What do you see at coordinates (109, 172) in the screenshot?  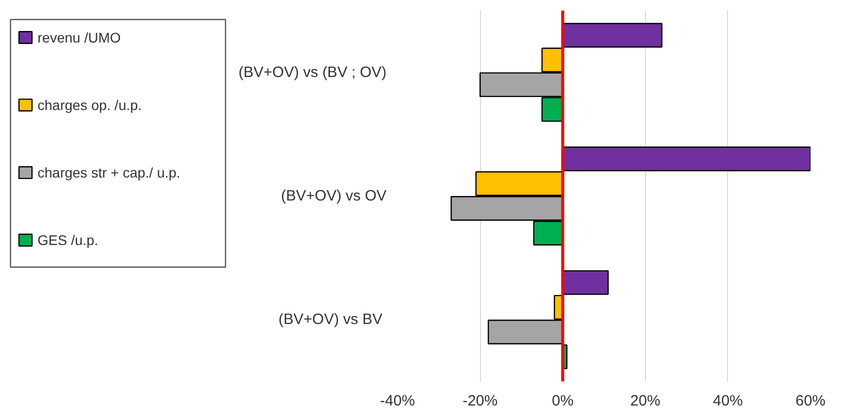 I see `legend-label: charges str + cap./ u.p.` at bounding box center [109, 172].